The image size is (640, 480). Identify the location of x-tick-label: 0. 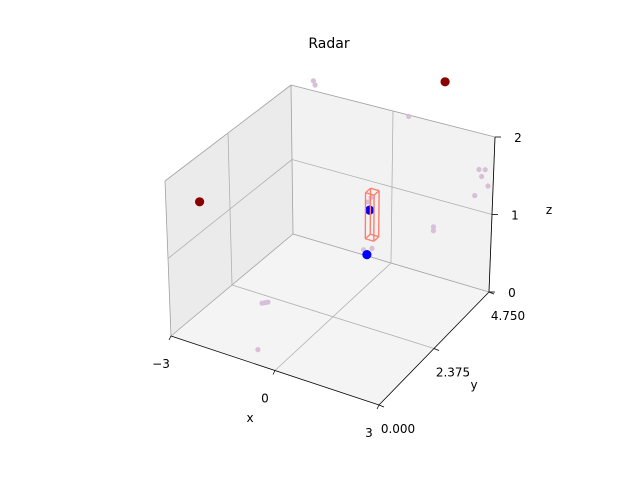
(265, 399).